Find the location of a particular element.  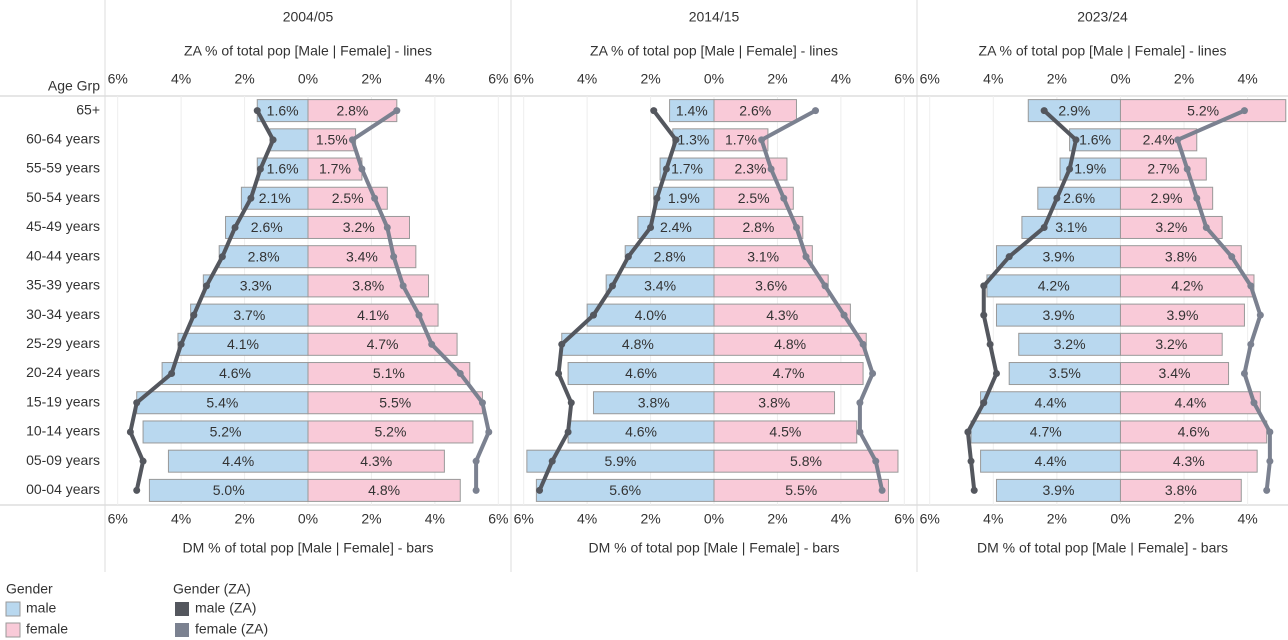

x-tick-label: 6% is located at coordinates (118, 519).